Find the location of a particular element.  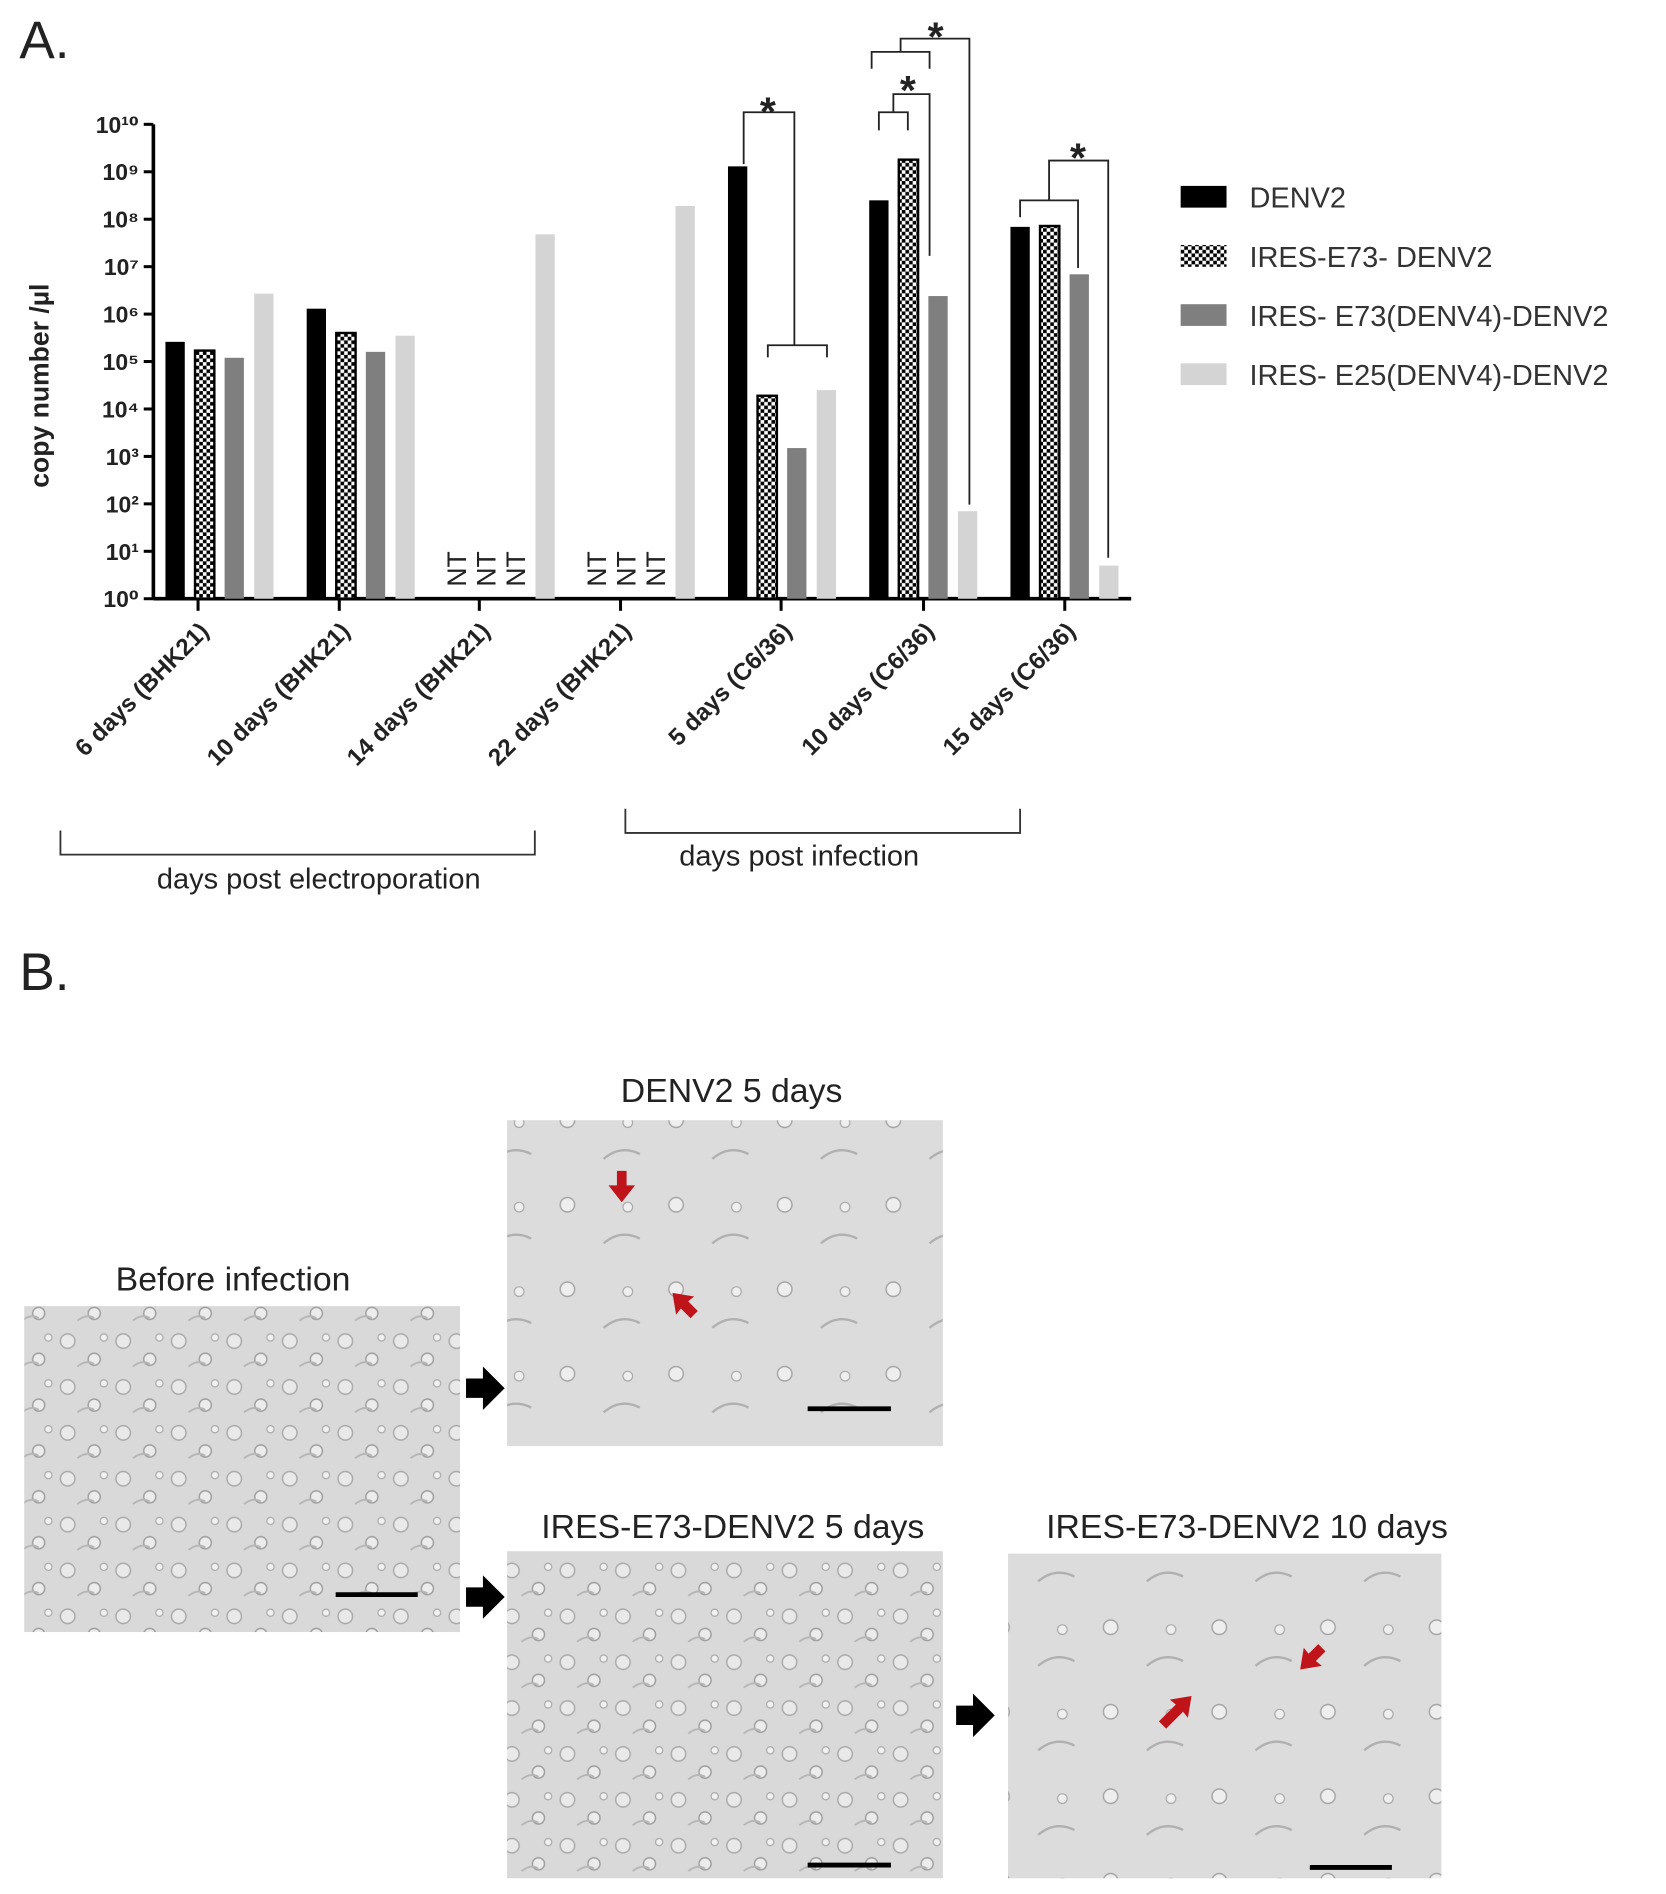

image-caption: DENV2 5 days is located at coordinates (732, 1091).